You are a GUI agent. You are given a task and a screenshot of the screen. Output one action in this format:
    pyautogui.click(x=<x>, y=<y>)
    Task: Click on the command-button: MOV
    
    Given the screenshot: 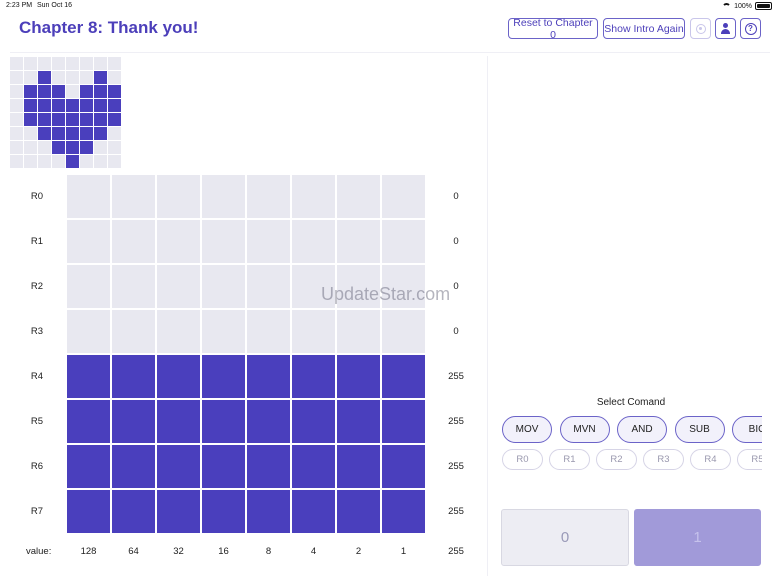 What is the action you would take?
    pyautogui.click(x=527, y=429)
    